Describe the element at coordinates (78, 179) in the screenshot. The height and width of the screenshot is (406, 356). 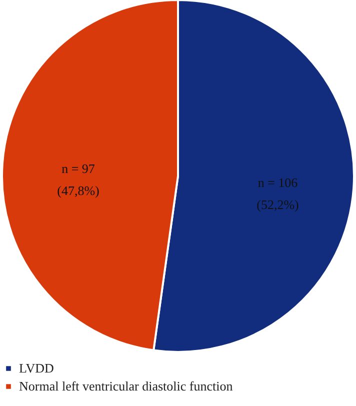
I see `data-label: n = 97 (47,8%)` at that location.